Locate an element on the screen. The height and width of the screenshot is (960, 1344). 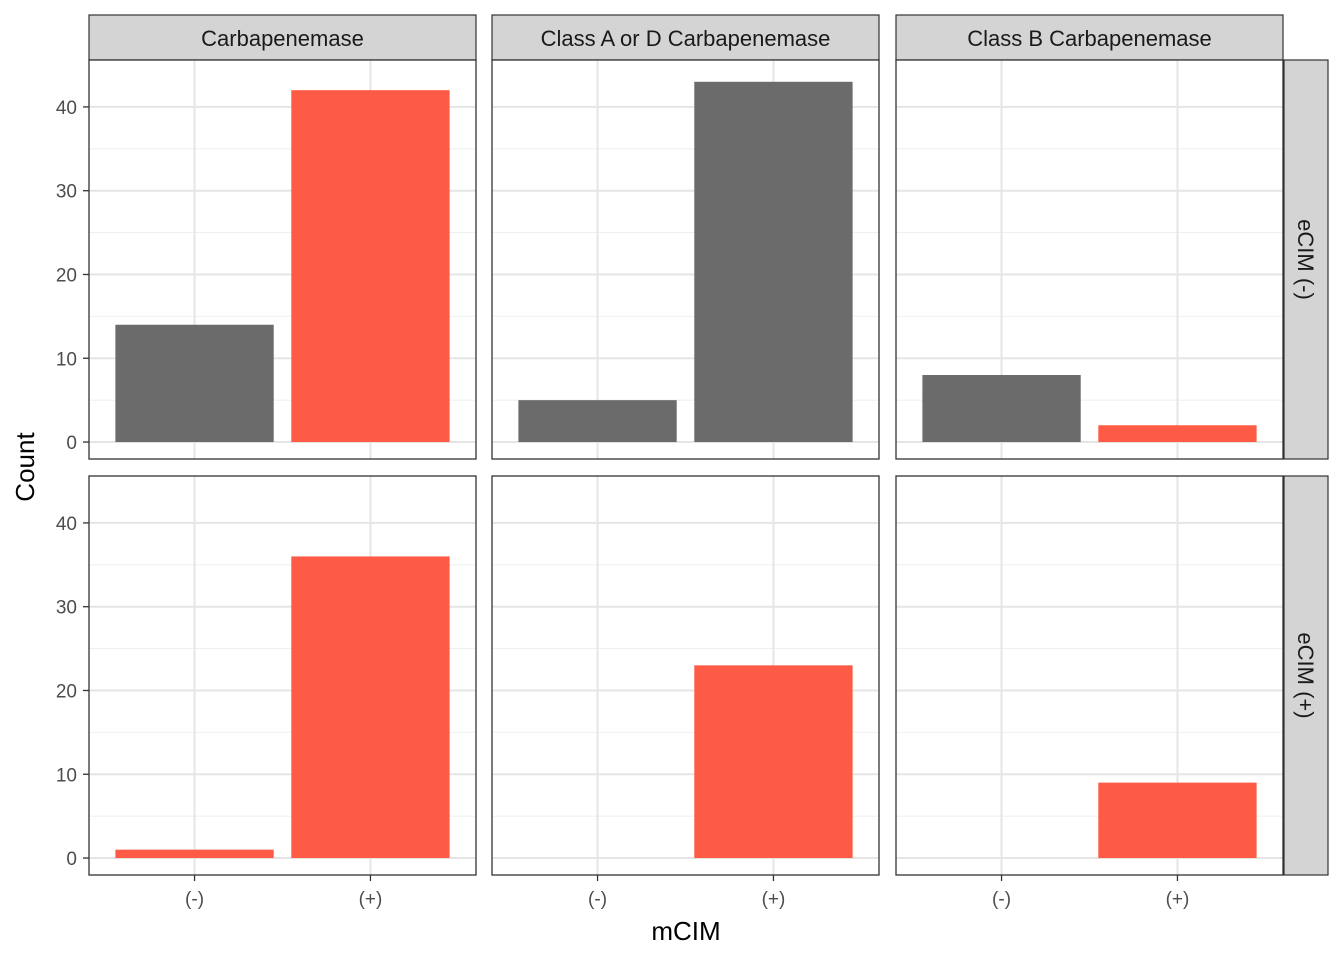
row-strip-label: eCIM (-) is located at coordinates (1305, 259).